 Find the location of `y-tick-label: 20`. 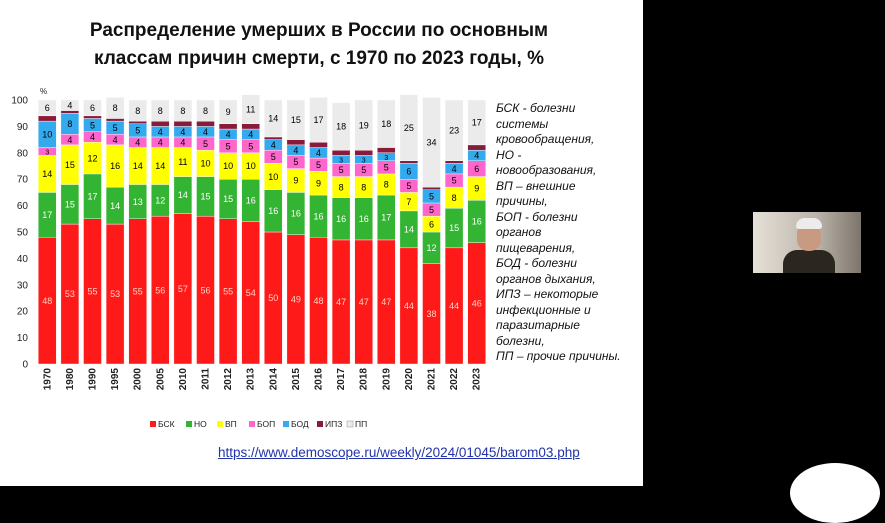

y-tick-label: 20 is located at coordinates (23, 312).